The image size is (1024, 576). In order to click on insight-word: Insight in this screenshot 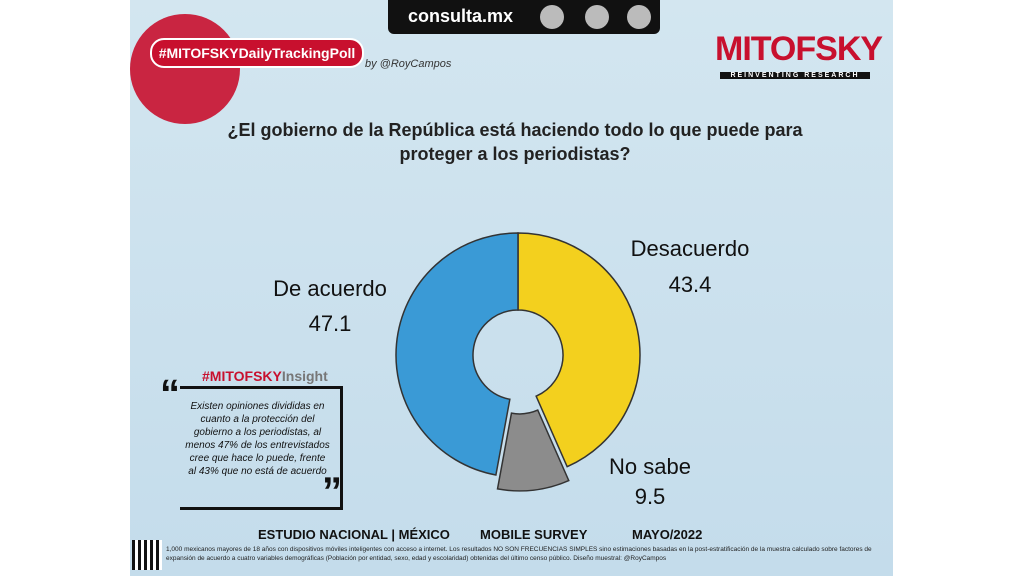, I will do `click(304, 376)`.